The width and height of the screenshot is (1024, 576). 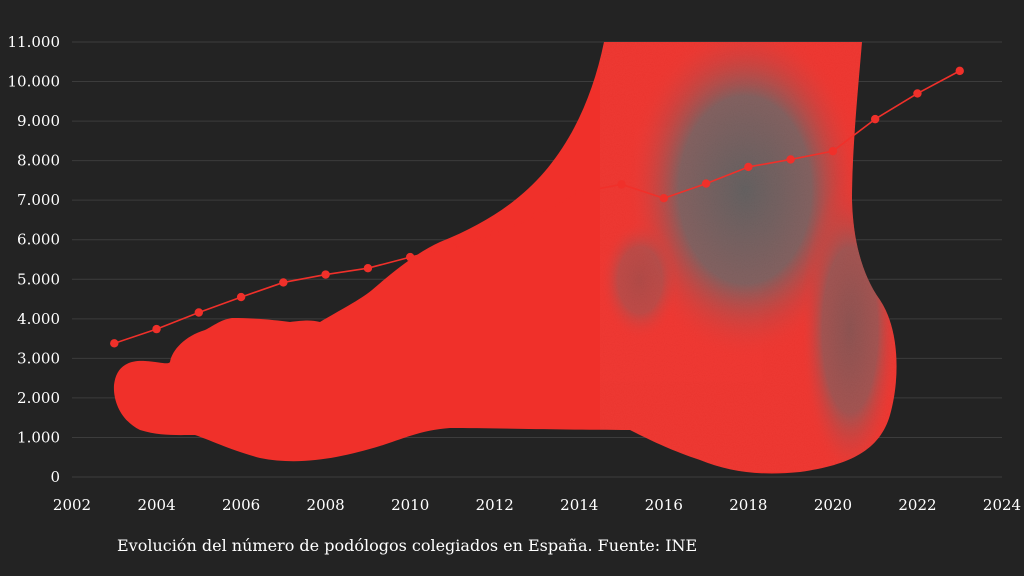 What do you see at coordinates (790, 159) in the screenshot?
I see `data-point-2019` at bounding box center [790, 159].